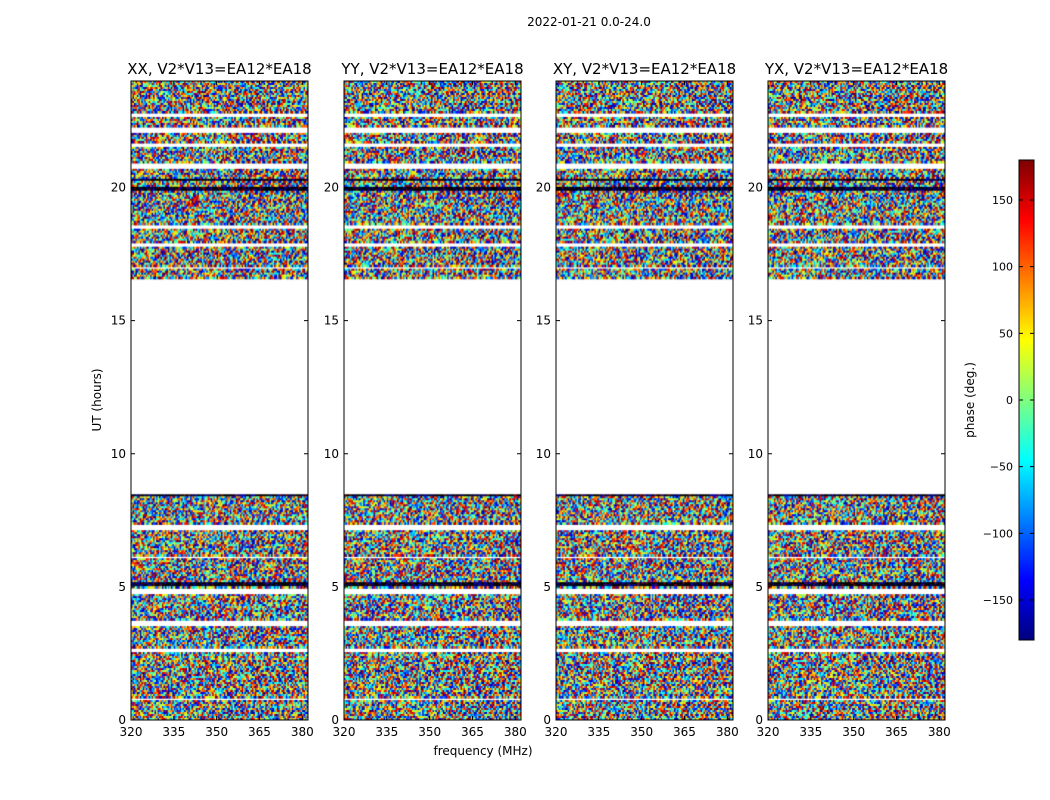 Image resolution: width=1050 pixels, height=800 pixels. Describe the element at coordinates (644, 69) in the screenshot. I see `panel-title: XY, V2*V13=EA12*EA18` at that location.